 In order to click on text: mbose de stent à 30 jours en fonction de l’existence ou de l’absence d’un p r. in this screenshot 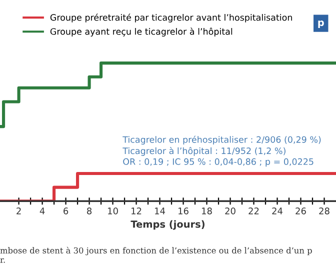, I will do `click(156, 254)`.